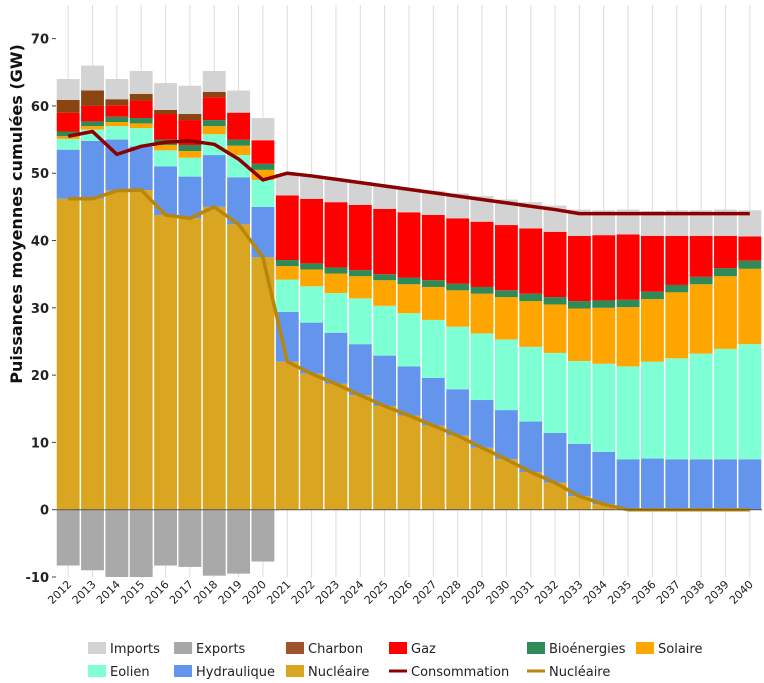 This screenshot has height=683, width=764. Describe the element at coordinates (230, 592) in the screenshot. I see `x-tick-label-2019: 2019` at that location.